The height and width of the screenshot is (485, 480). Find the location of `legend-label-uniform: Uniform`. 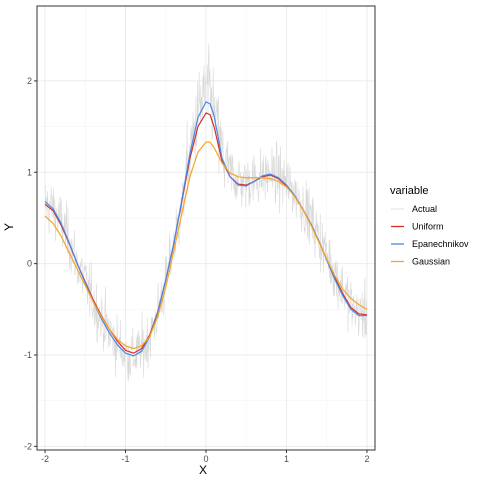

legend-label-uniform: Uniform is located at coordinates (428, 227).